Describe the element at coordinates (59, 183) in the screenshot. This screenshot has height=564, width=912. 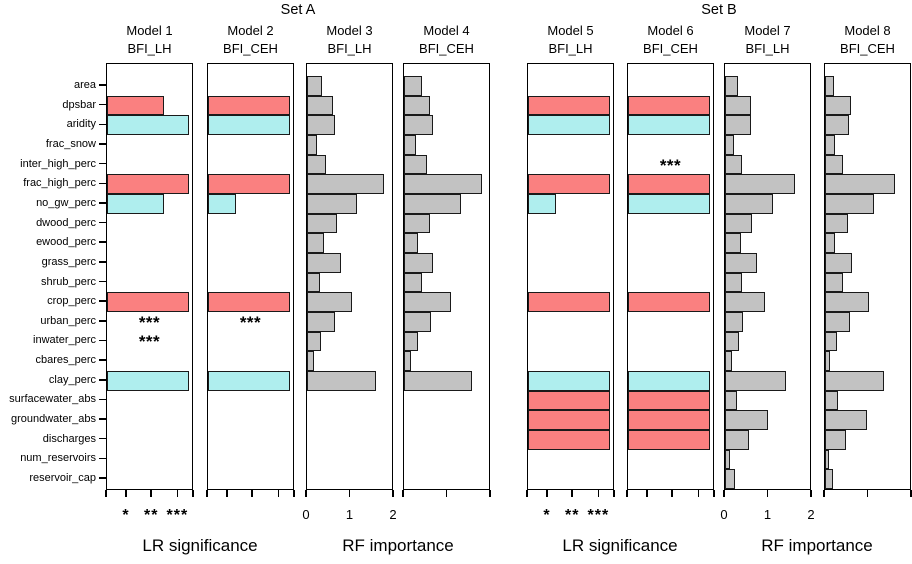
I see `row-label-frac_high_perc: frac_high_perc` at that location.